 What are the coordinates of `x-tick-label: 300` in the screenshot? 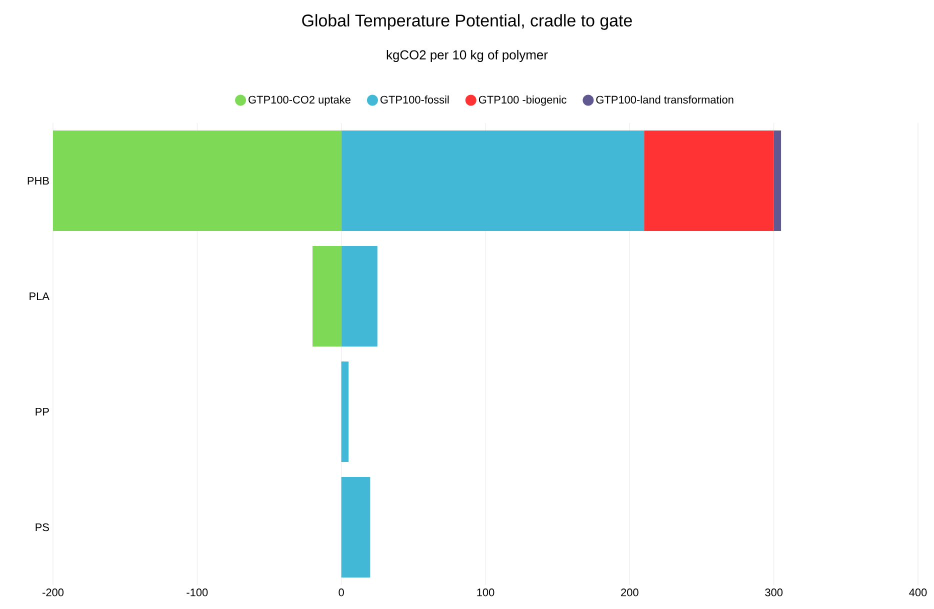 It's located at (774, 592).